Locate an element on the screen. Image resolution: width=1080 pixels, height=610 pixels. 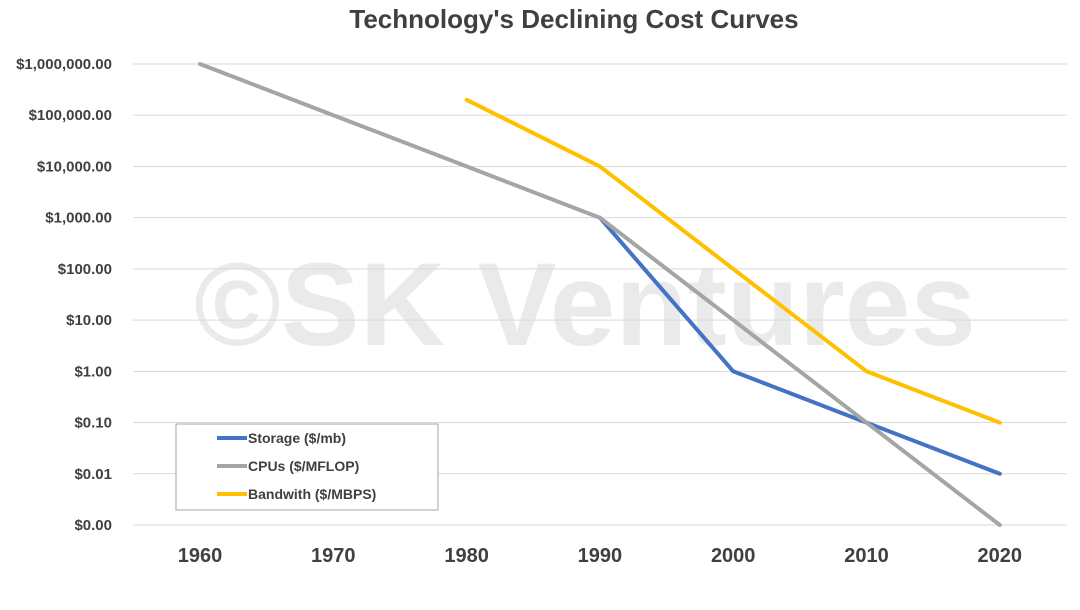
legend-label-cpus: CPUs ($/MFLOP) is located at coordinates (303, 466).